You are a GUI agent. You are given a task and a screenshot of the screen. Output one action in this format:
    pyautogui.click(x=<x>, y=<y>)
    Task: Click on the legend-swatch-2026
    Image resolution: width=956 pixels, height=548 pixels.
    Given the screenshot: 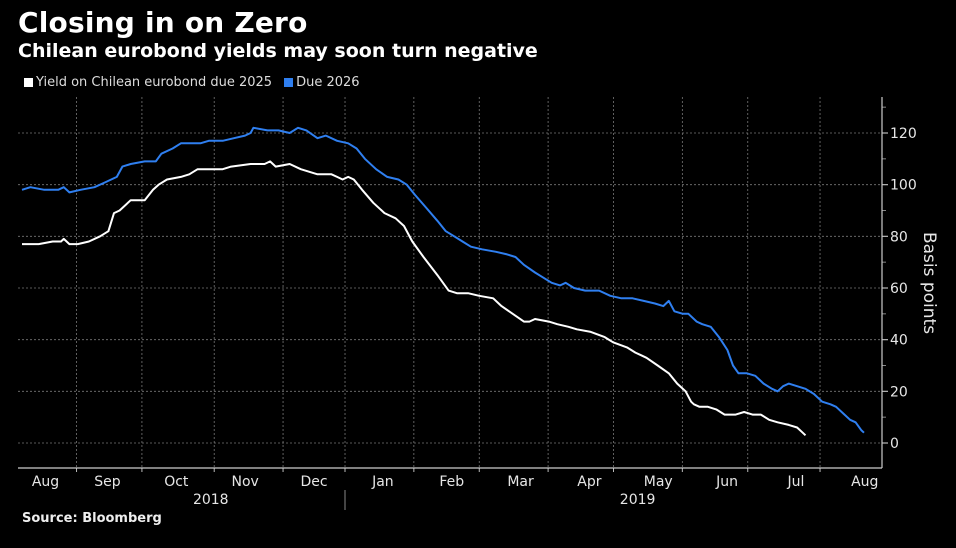 What is the action you would take?
    pyautogui.click(x=289, y=82)
    